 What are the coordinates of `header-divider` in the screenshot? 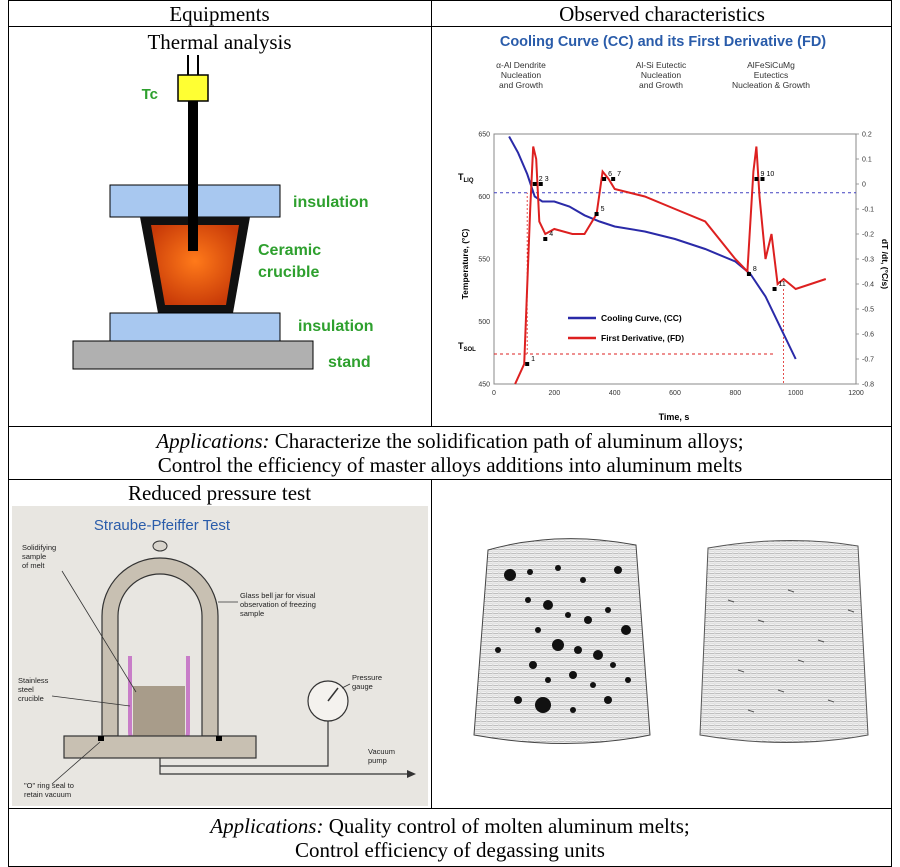 It's located at (450, 26).